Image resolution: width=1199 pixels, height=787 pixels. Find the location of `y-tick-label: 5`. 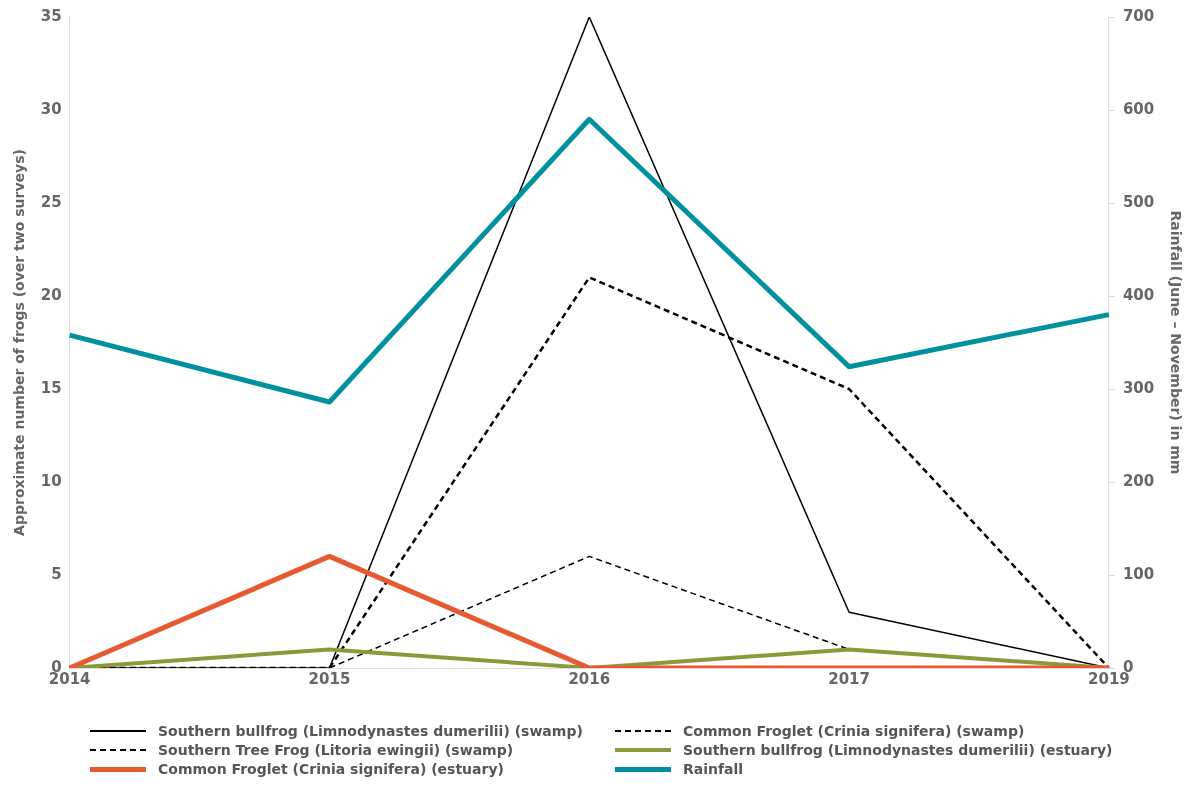

y-tick-label: 5 is located at coordinates (56, 573).